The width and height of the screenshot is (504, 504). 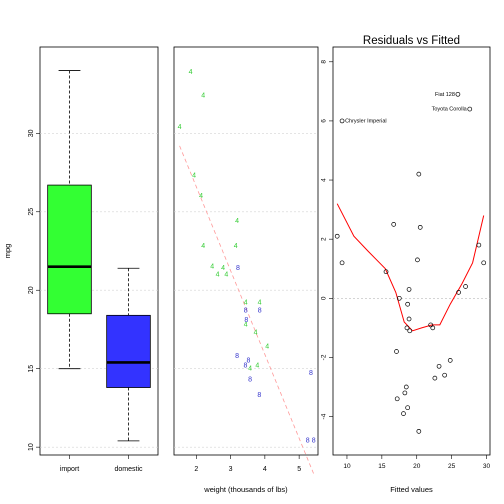 What do you see at coordinates (487, 466) in the screenshot?
I see `x-tick-label: 30` at bounding box center [487, 466].